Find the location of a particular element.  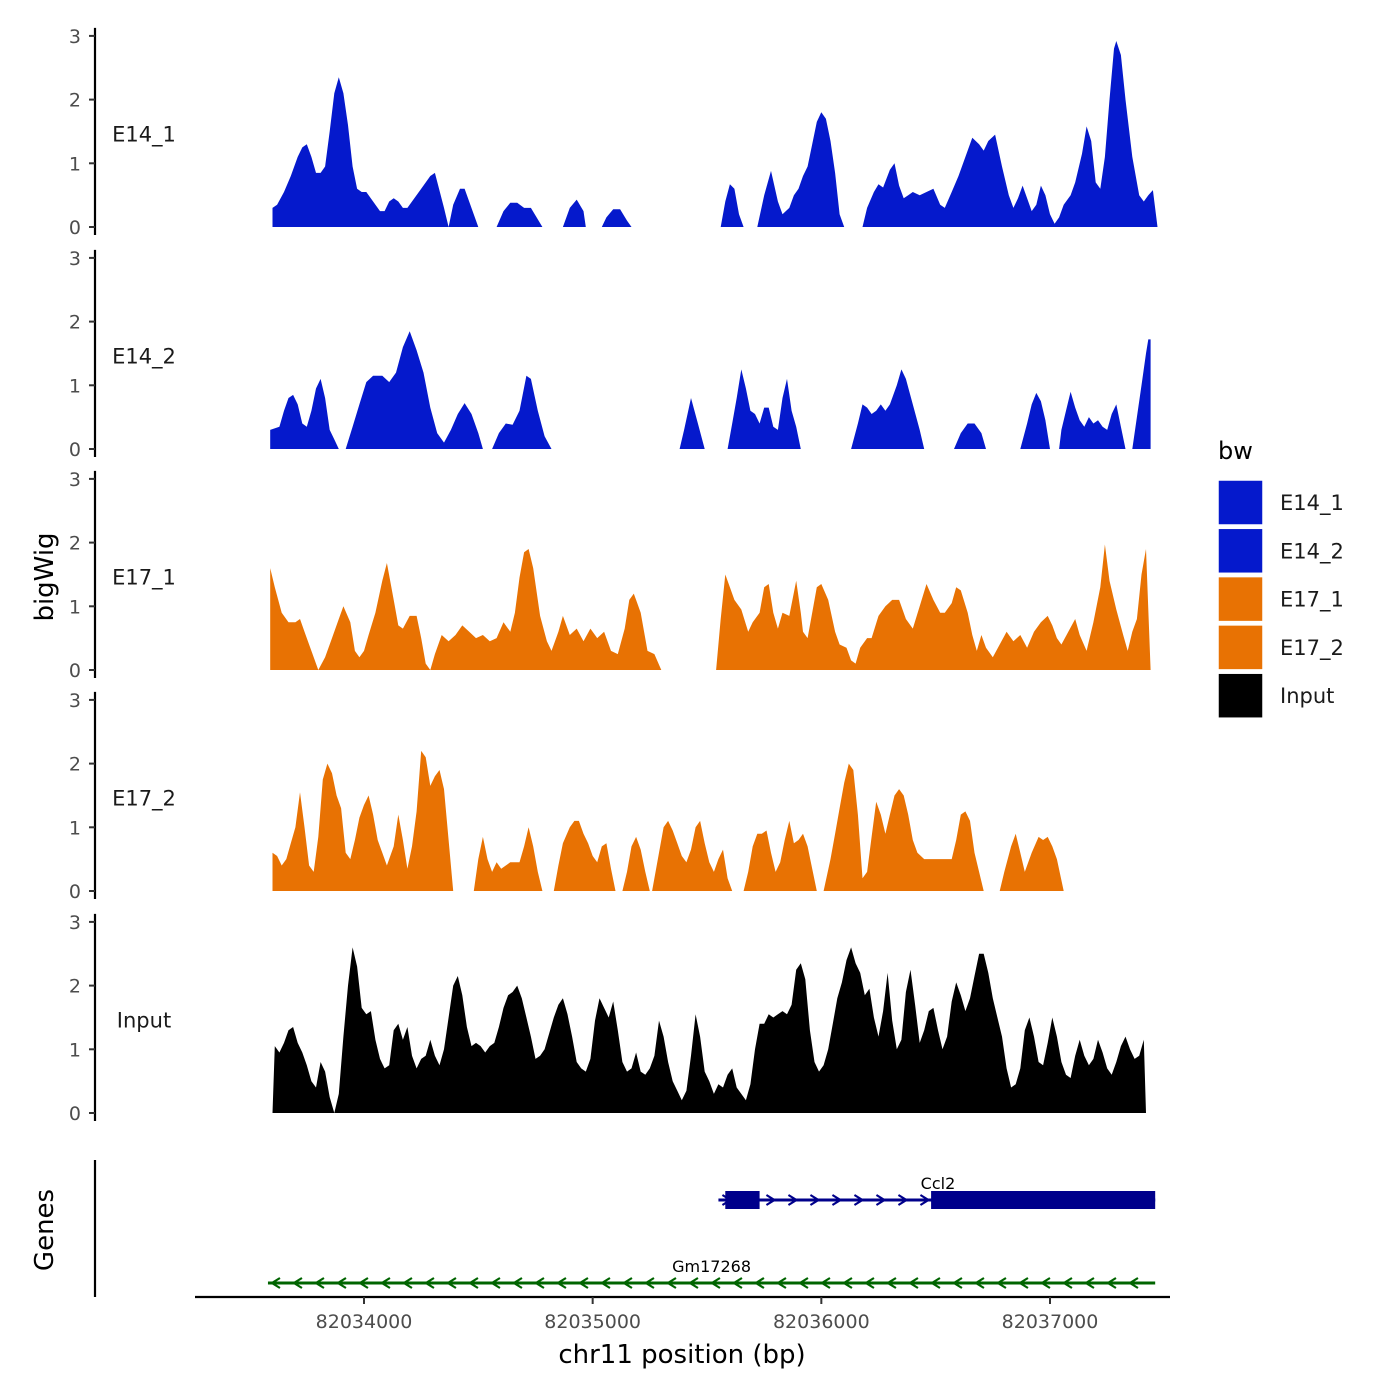

legend-label: Input is located at coordinates (1307, 696).